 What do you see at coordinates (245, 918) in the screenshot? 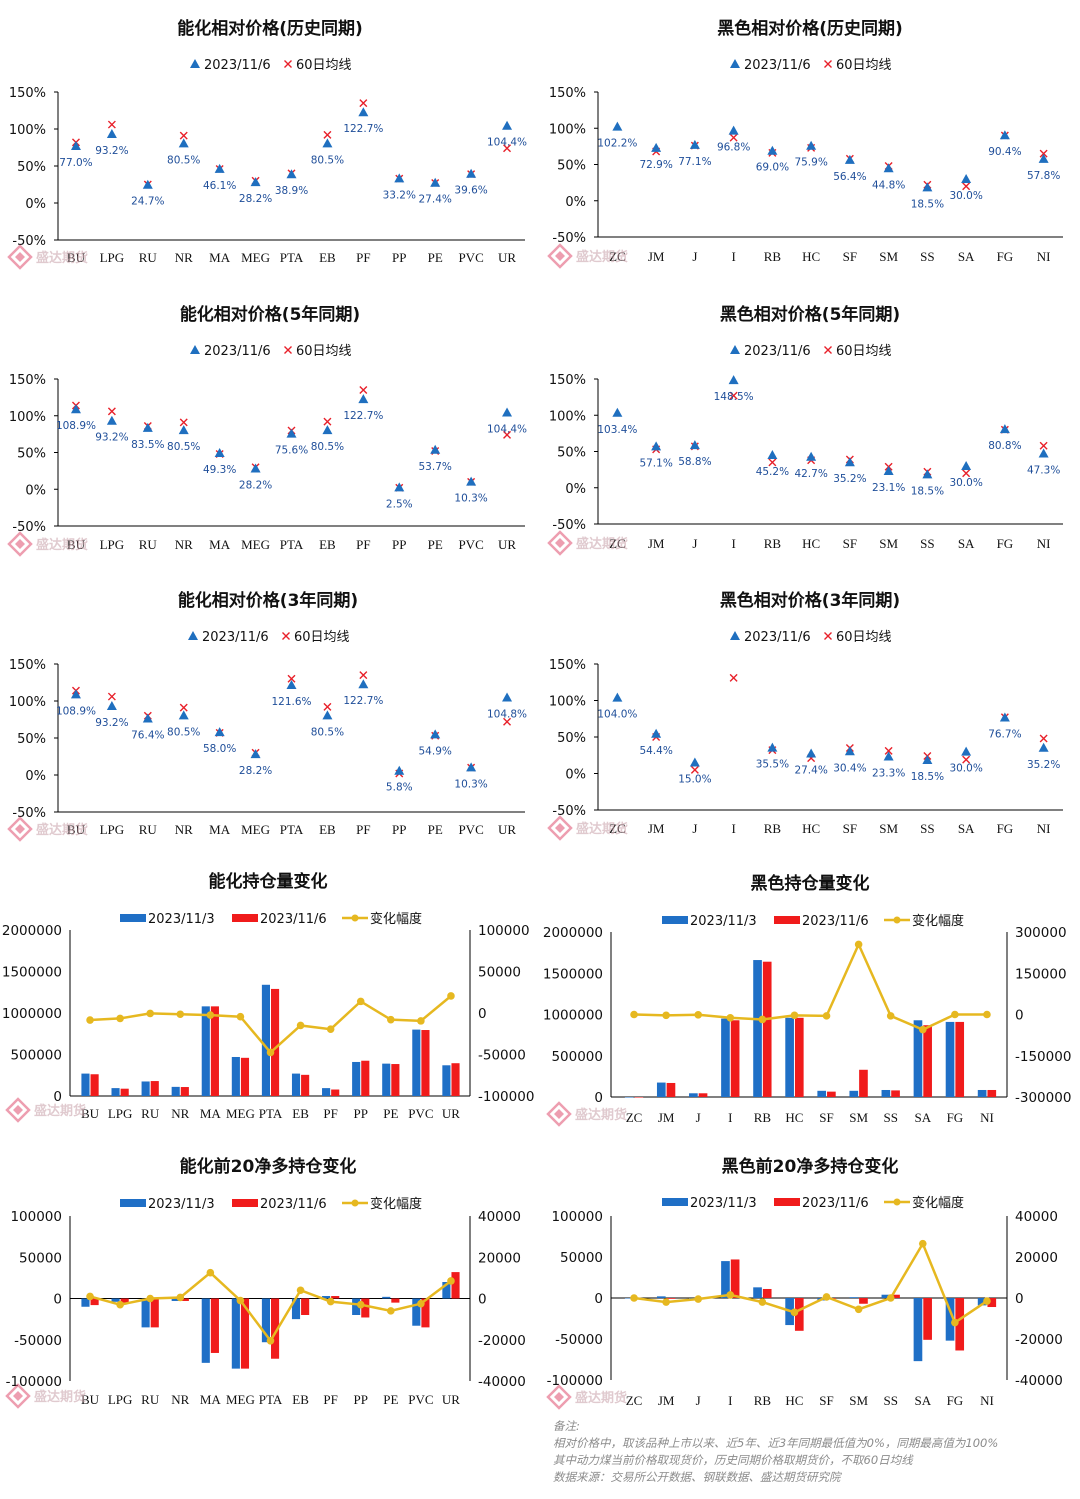
I see `legend-swatch-red` at bounding box center [245, 918].